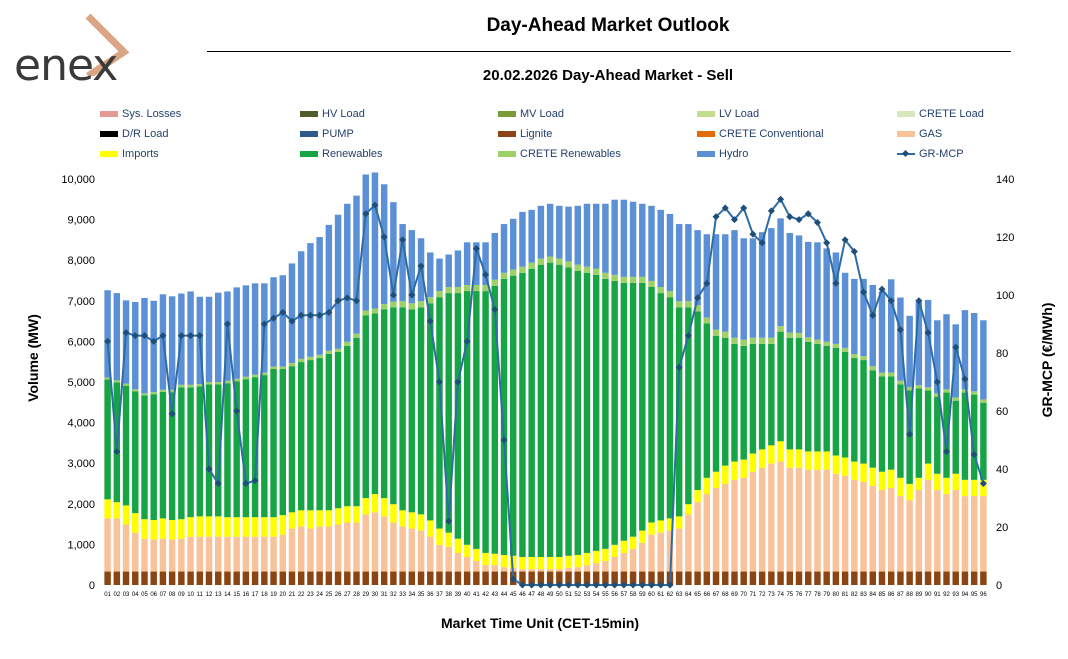 The height and width of the screenshot is (659, 1068). Describe the element at coordinates (716, 595) in the screenshot. I see `x-tick-label: 67` at that location.